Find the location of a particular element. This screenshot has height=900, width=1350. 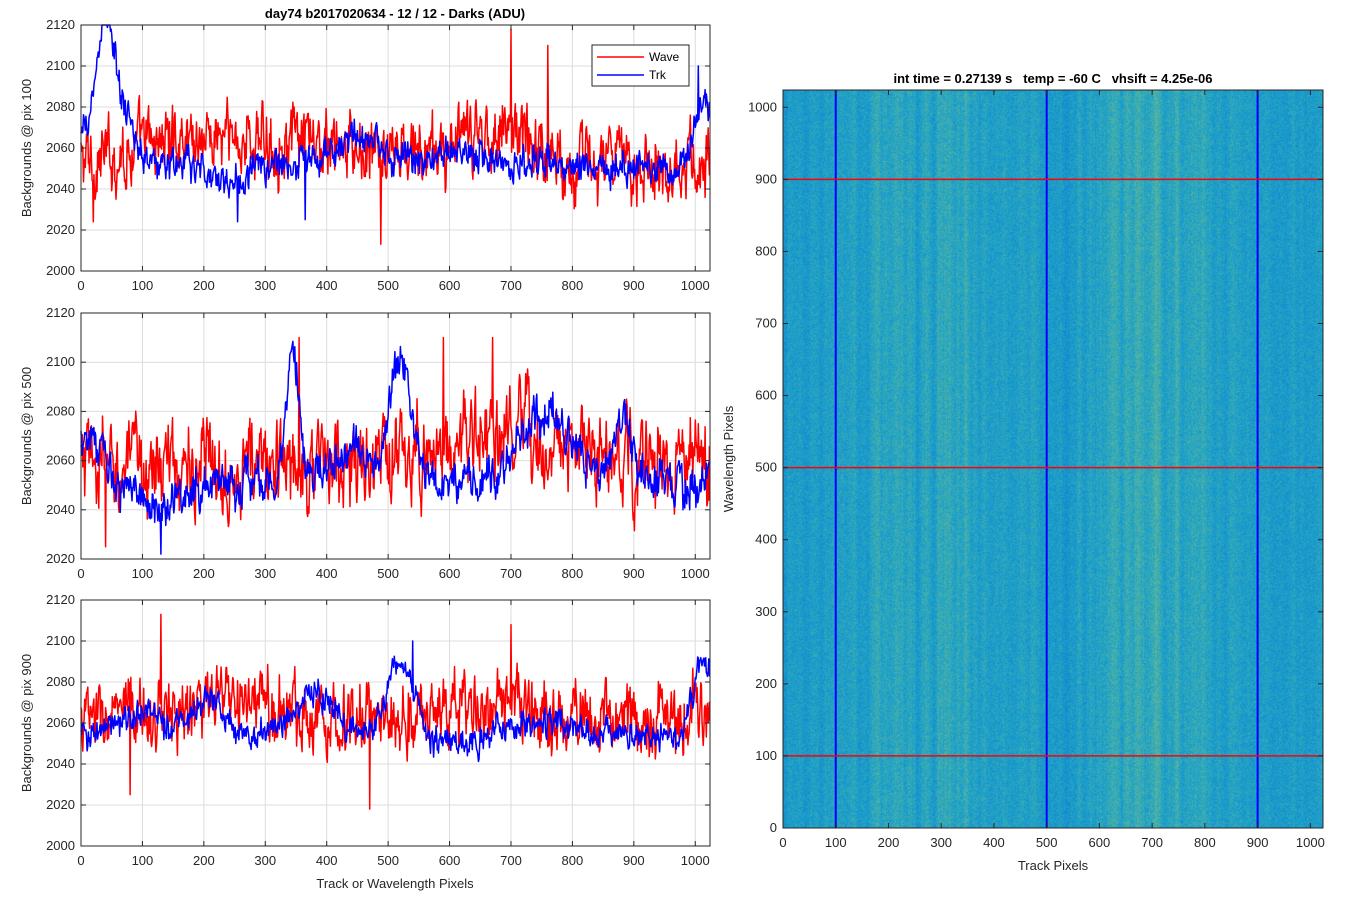

legend: Wave Trk is located at coordinates (640, 65).